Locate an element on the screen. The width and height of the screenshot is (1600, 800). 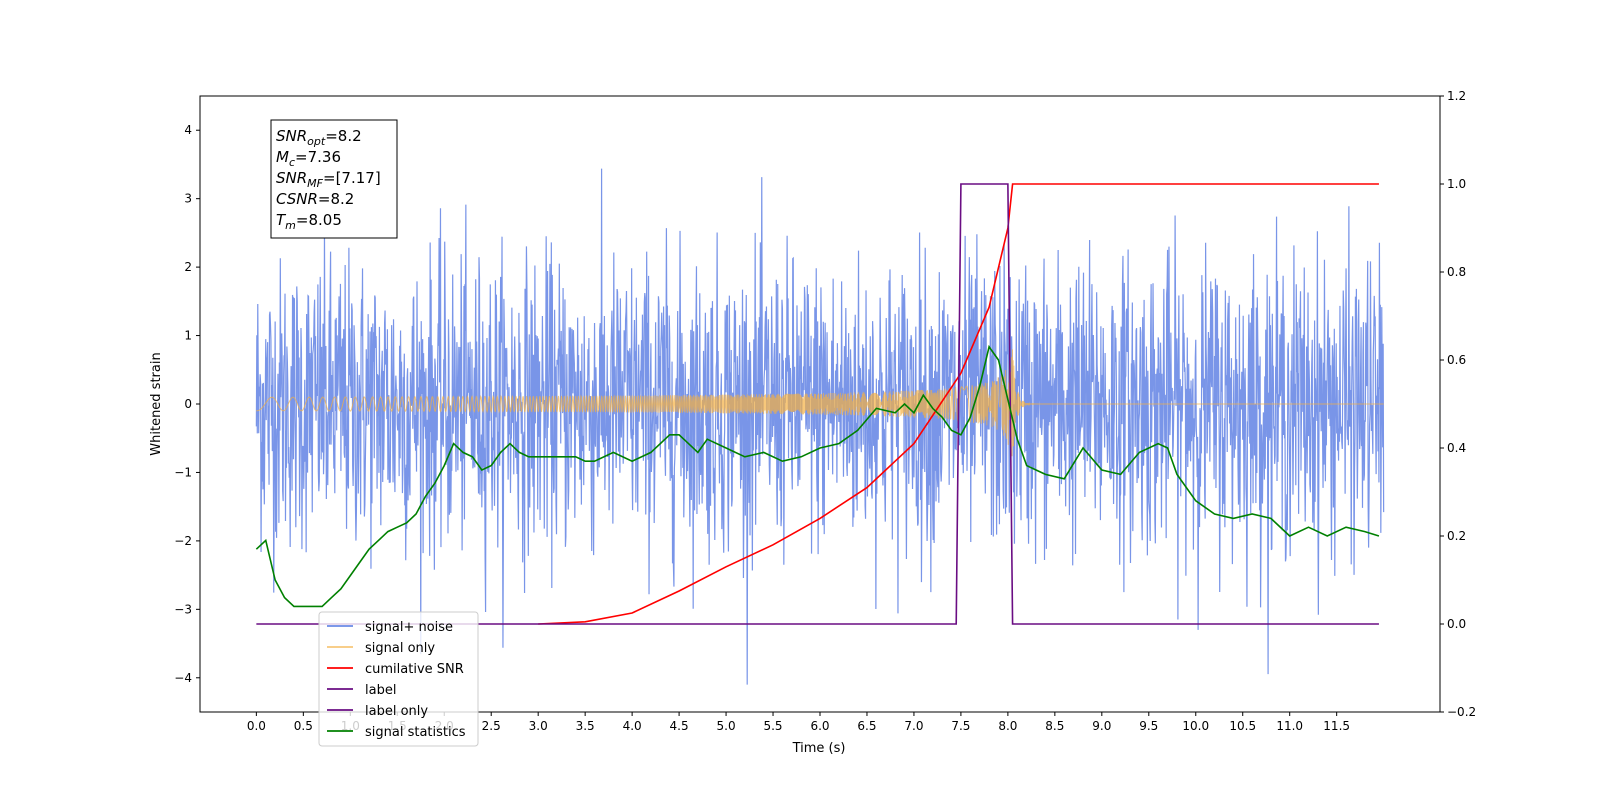
y2-tick-label: 0.2 is located at coordinates (1456, 536).